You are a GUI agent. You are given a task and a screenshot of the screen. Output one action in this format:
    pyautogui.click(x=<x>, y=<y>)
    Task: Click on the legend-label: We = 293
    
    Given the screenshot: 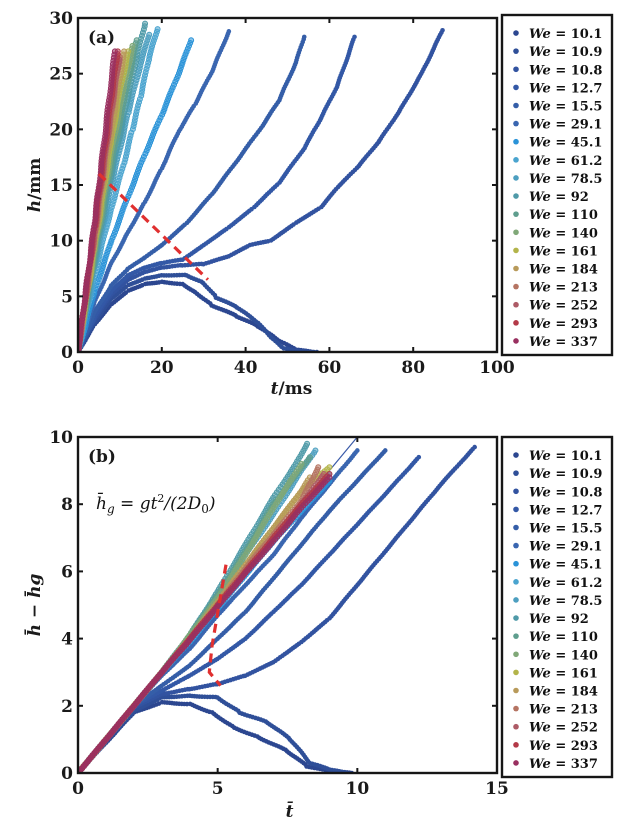 What is the action you would take?
    pyautogui.click(x=563, y=746)
    